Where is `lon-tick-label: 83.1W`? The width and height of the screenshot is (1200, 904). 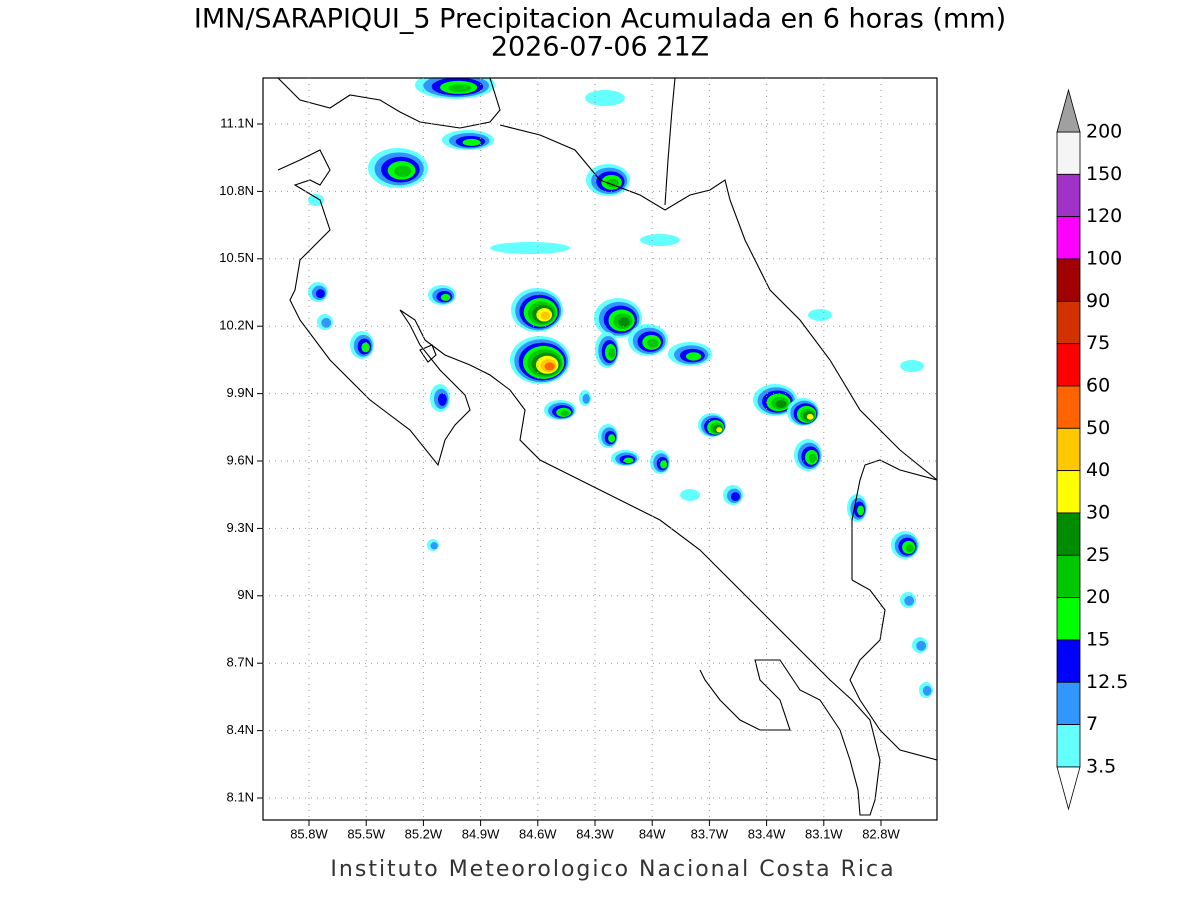 lon-tick-label: 83.1W is located at coordinates (824, 833).